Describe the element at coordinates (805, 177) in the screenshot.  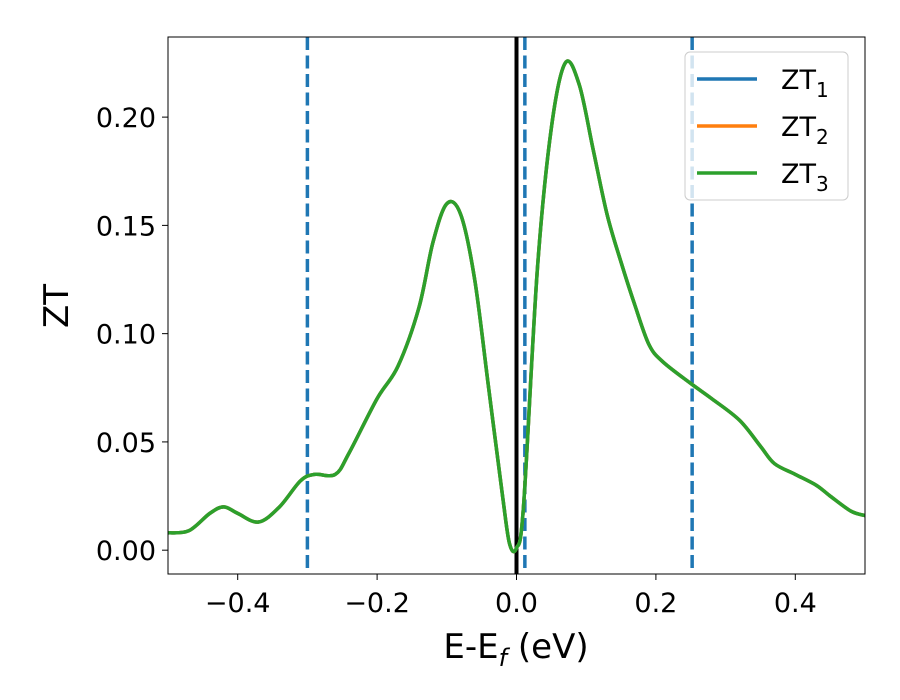
I see `legend-label-zt3: ZT3` at that location.